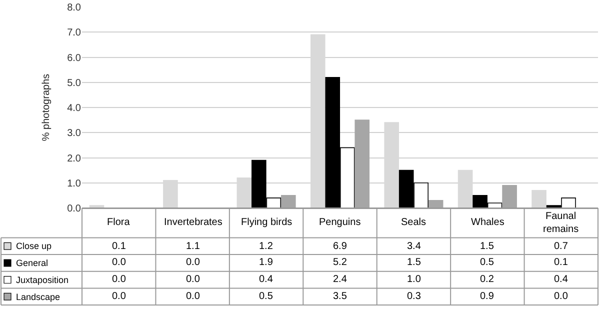  Describe the element at coordinates (487, 222) in the screenshot. I see `x-tick-label: Whales` at that location.